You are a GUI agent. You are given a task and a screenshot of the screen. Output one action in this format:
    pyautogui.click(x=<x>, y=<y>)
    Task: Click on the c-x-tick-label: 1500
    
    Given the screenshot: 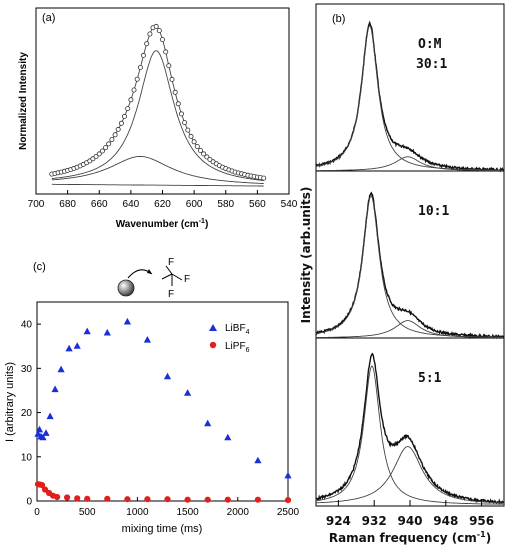 What is the action you would take?
    pyautogui.click(x=187, y=512)
    